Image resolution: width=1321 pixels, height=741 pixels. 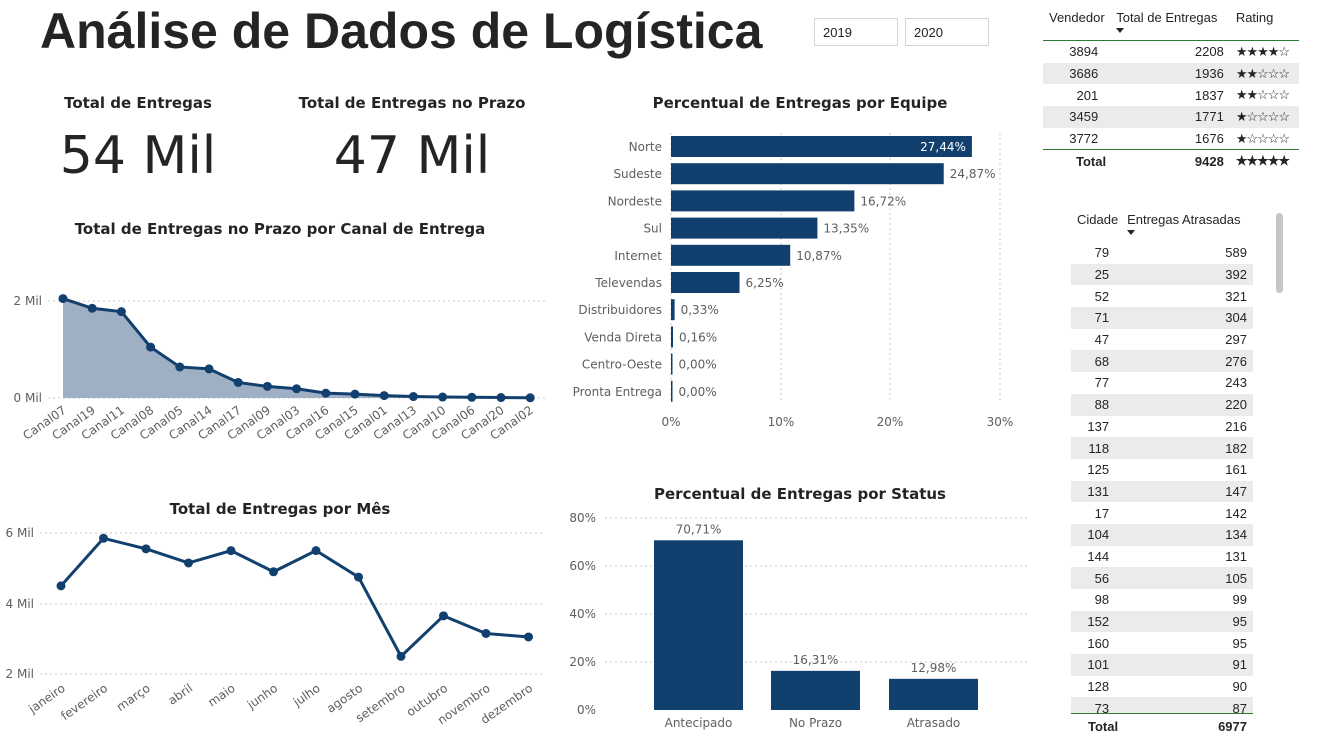 I want to click on vendedor-total-value: 9428, so click(x=1173, y=161).